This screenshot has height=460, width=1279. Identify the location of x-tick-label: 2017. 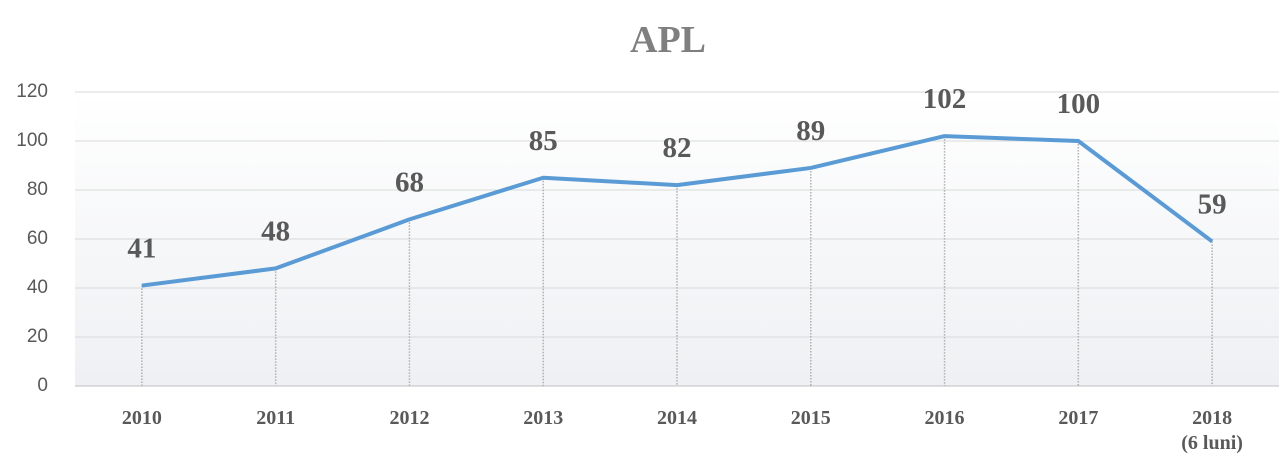
(1078, 418).